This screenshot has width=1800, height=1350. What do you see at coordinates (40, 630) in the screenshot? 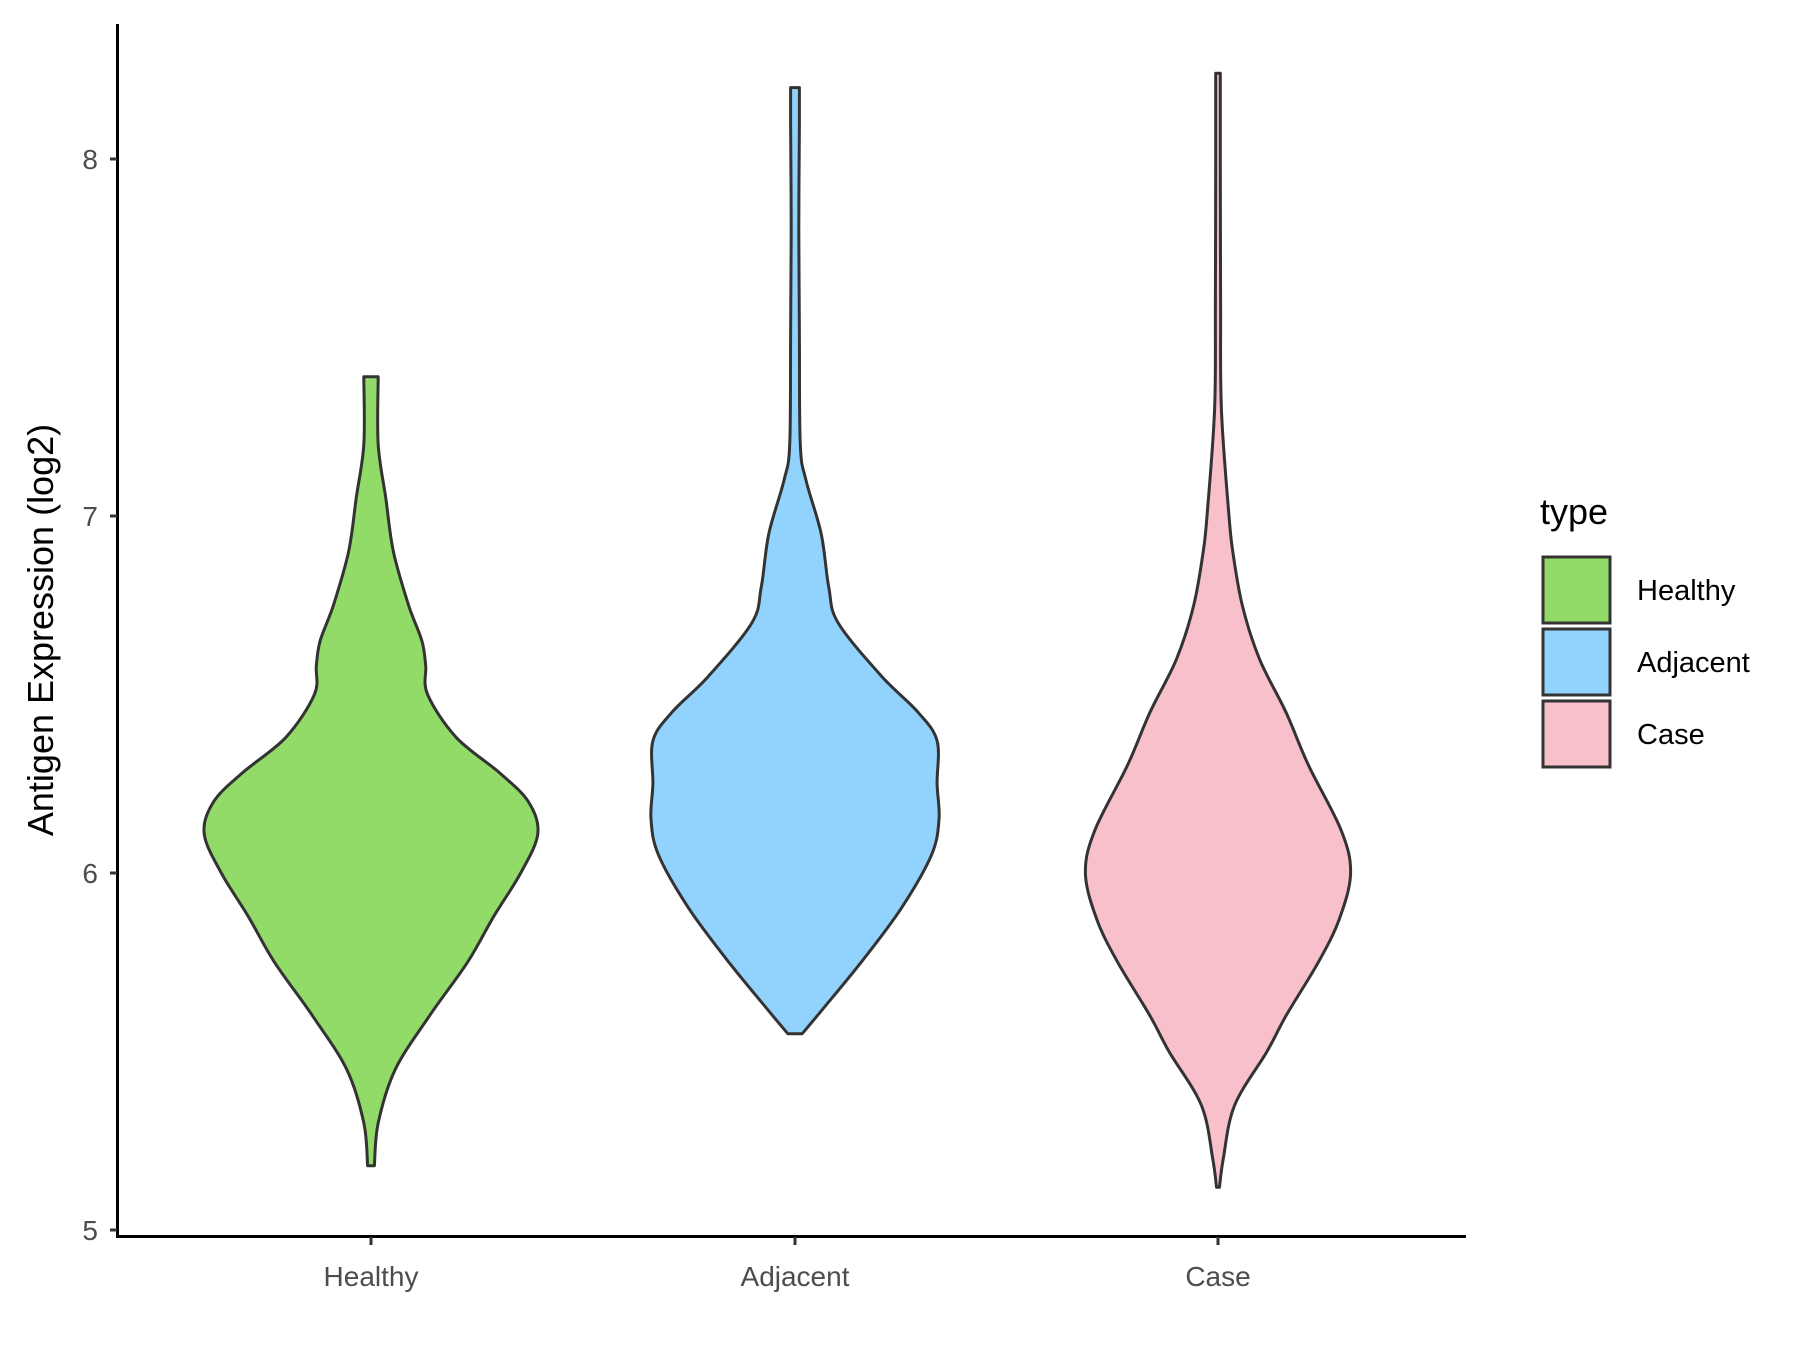
I see `y-axis-title: Antigen Expression (log2)` at bounding box center [40, 630].